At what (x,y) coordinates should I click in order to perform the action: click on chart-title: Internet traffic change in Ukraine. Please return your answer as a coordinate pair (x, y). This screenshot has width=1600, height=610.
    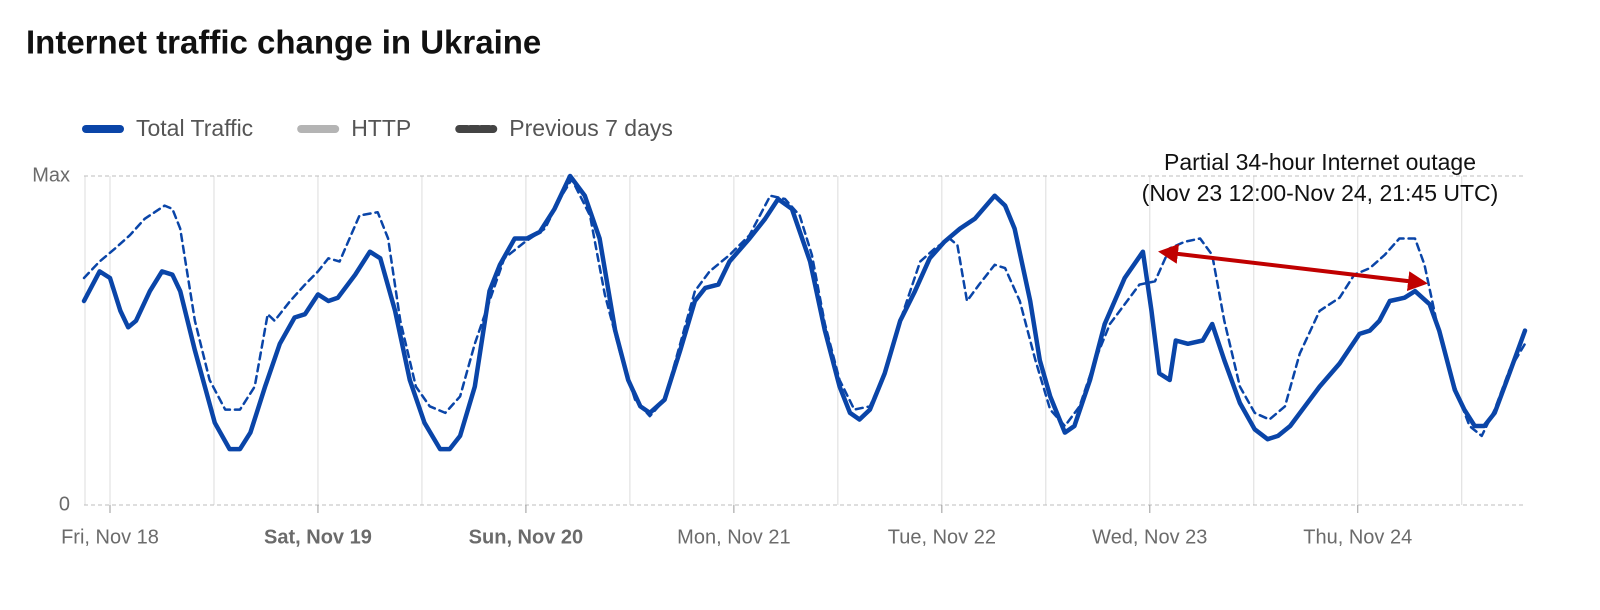
    Looking at the image, I should click on (283, 42).